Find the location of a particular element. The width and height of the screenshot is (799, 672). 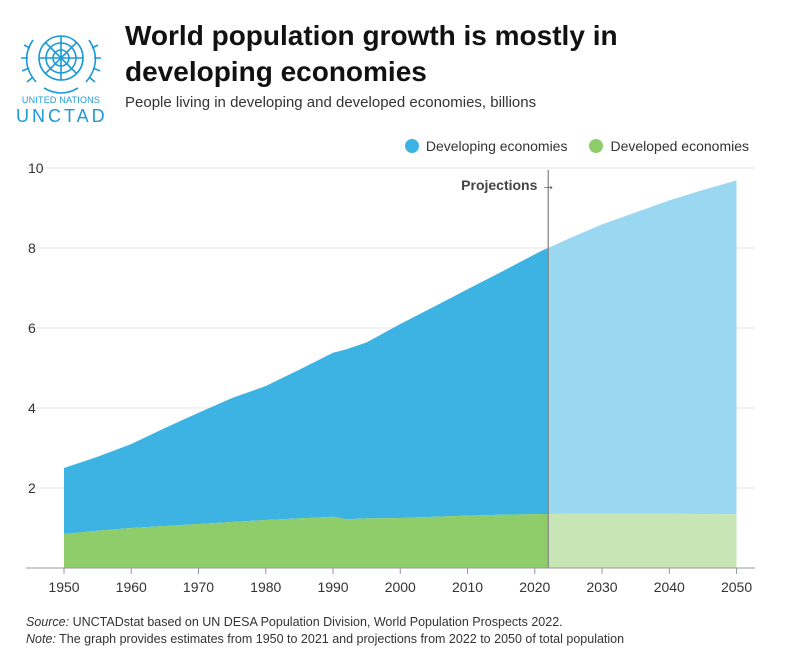

legend-item-developed: Developed economies is located at coordinates (669, 146).